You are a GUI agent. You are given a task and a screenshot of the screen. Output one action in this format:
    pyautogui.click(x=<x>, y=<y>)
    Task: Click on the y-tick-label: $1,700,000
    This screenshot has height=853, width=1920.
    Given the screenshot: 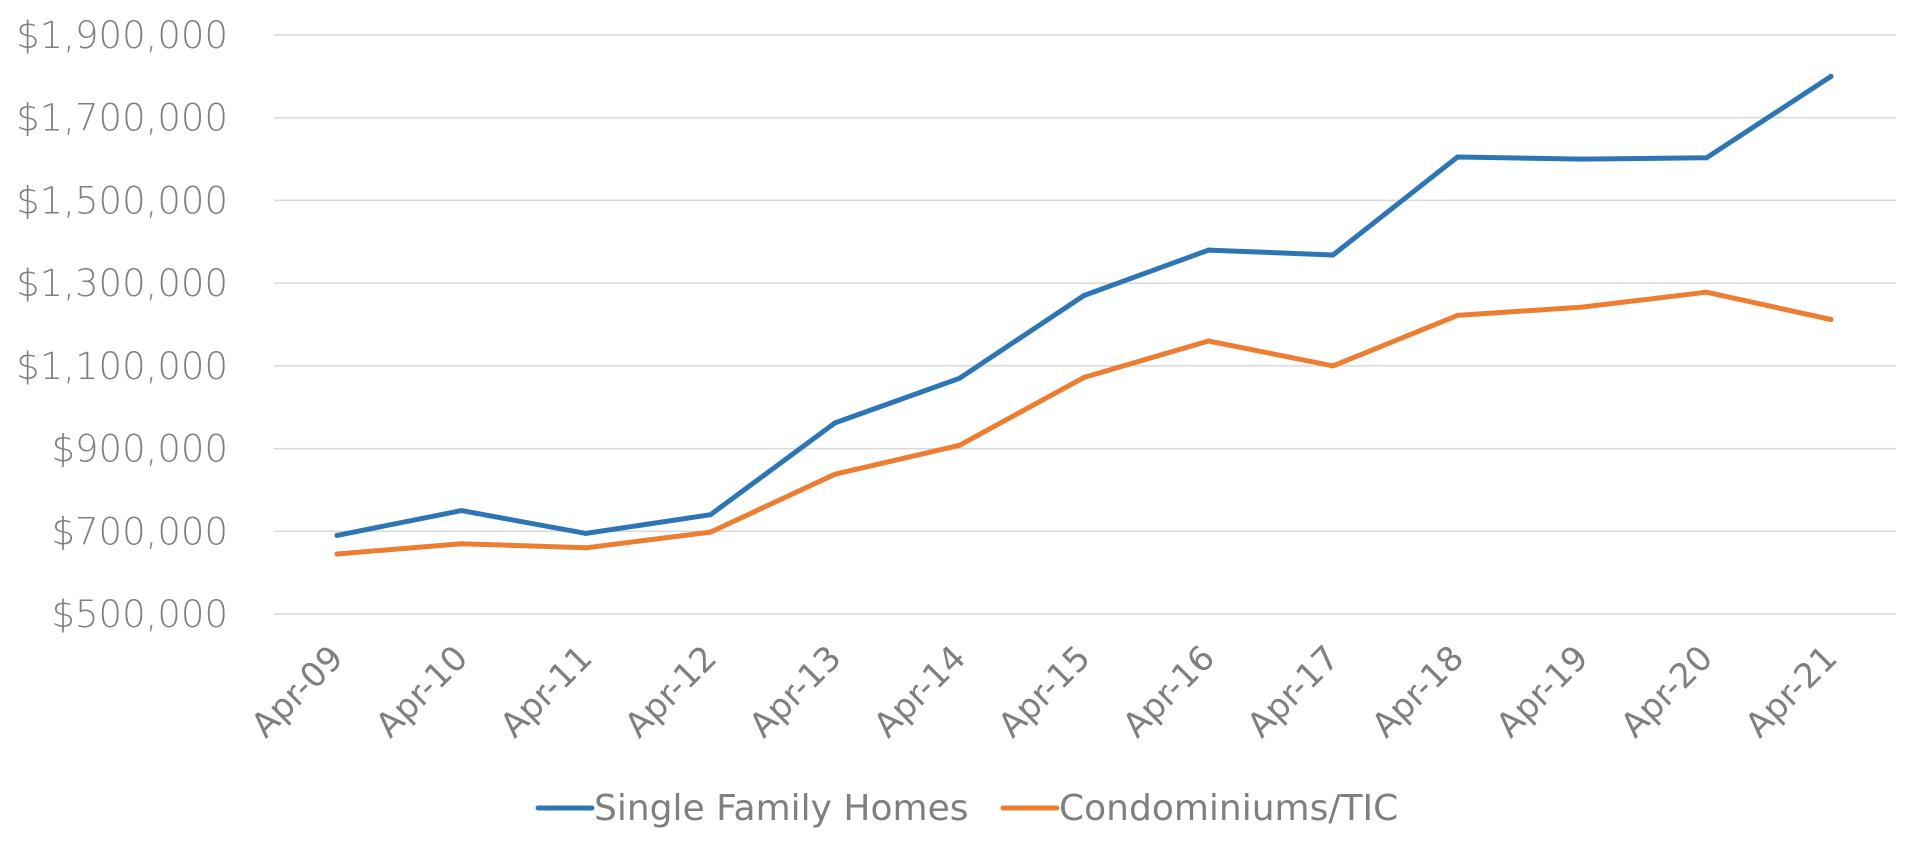 What is the action you would take?
    pyautogui.click(x=122, y=118)
    